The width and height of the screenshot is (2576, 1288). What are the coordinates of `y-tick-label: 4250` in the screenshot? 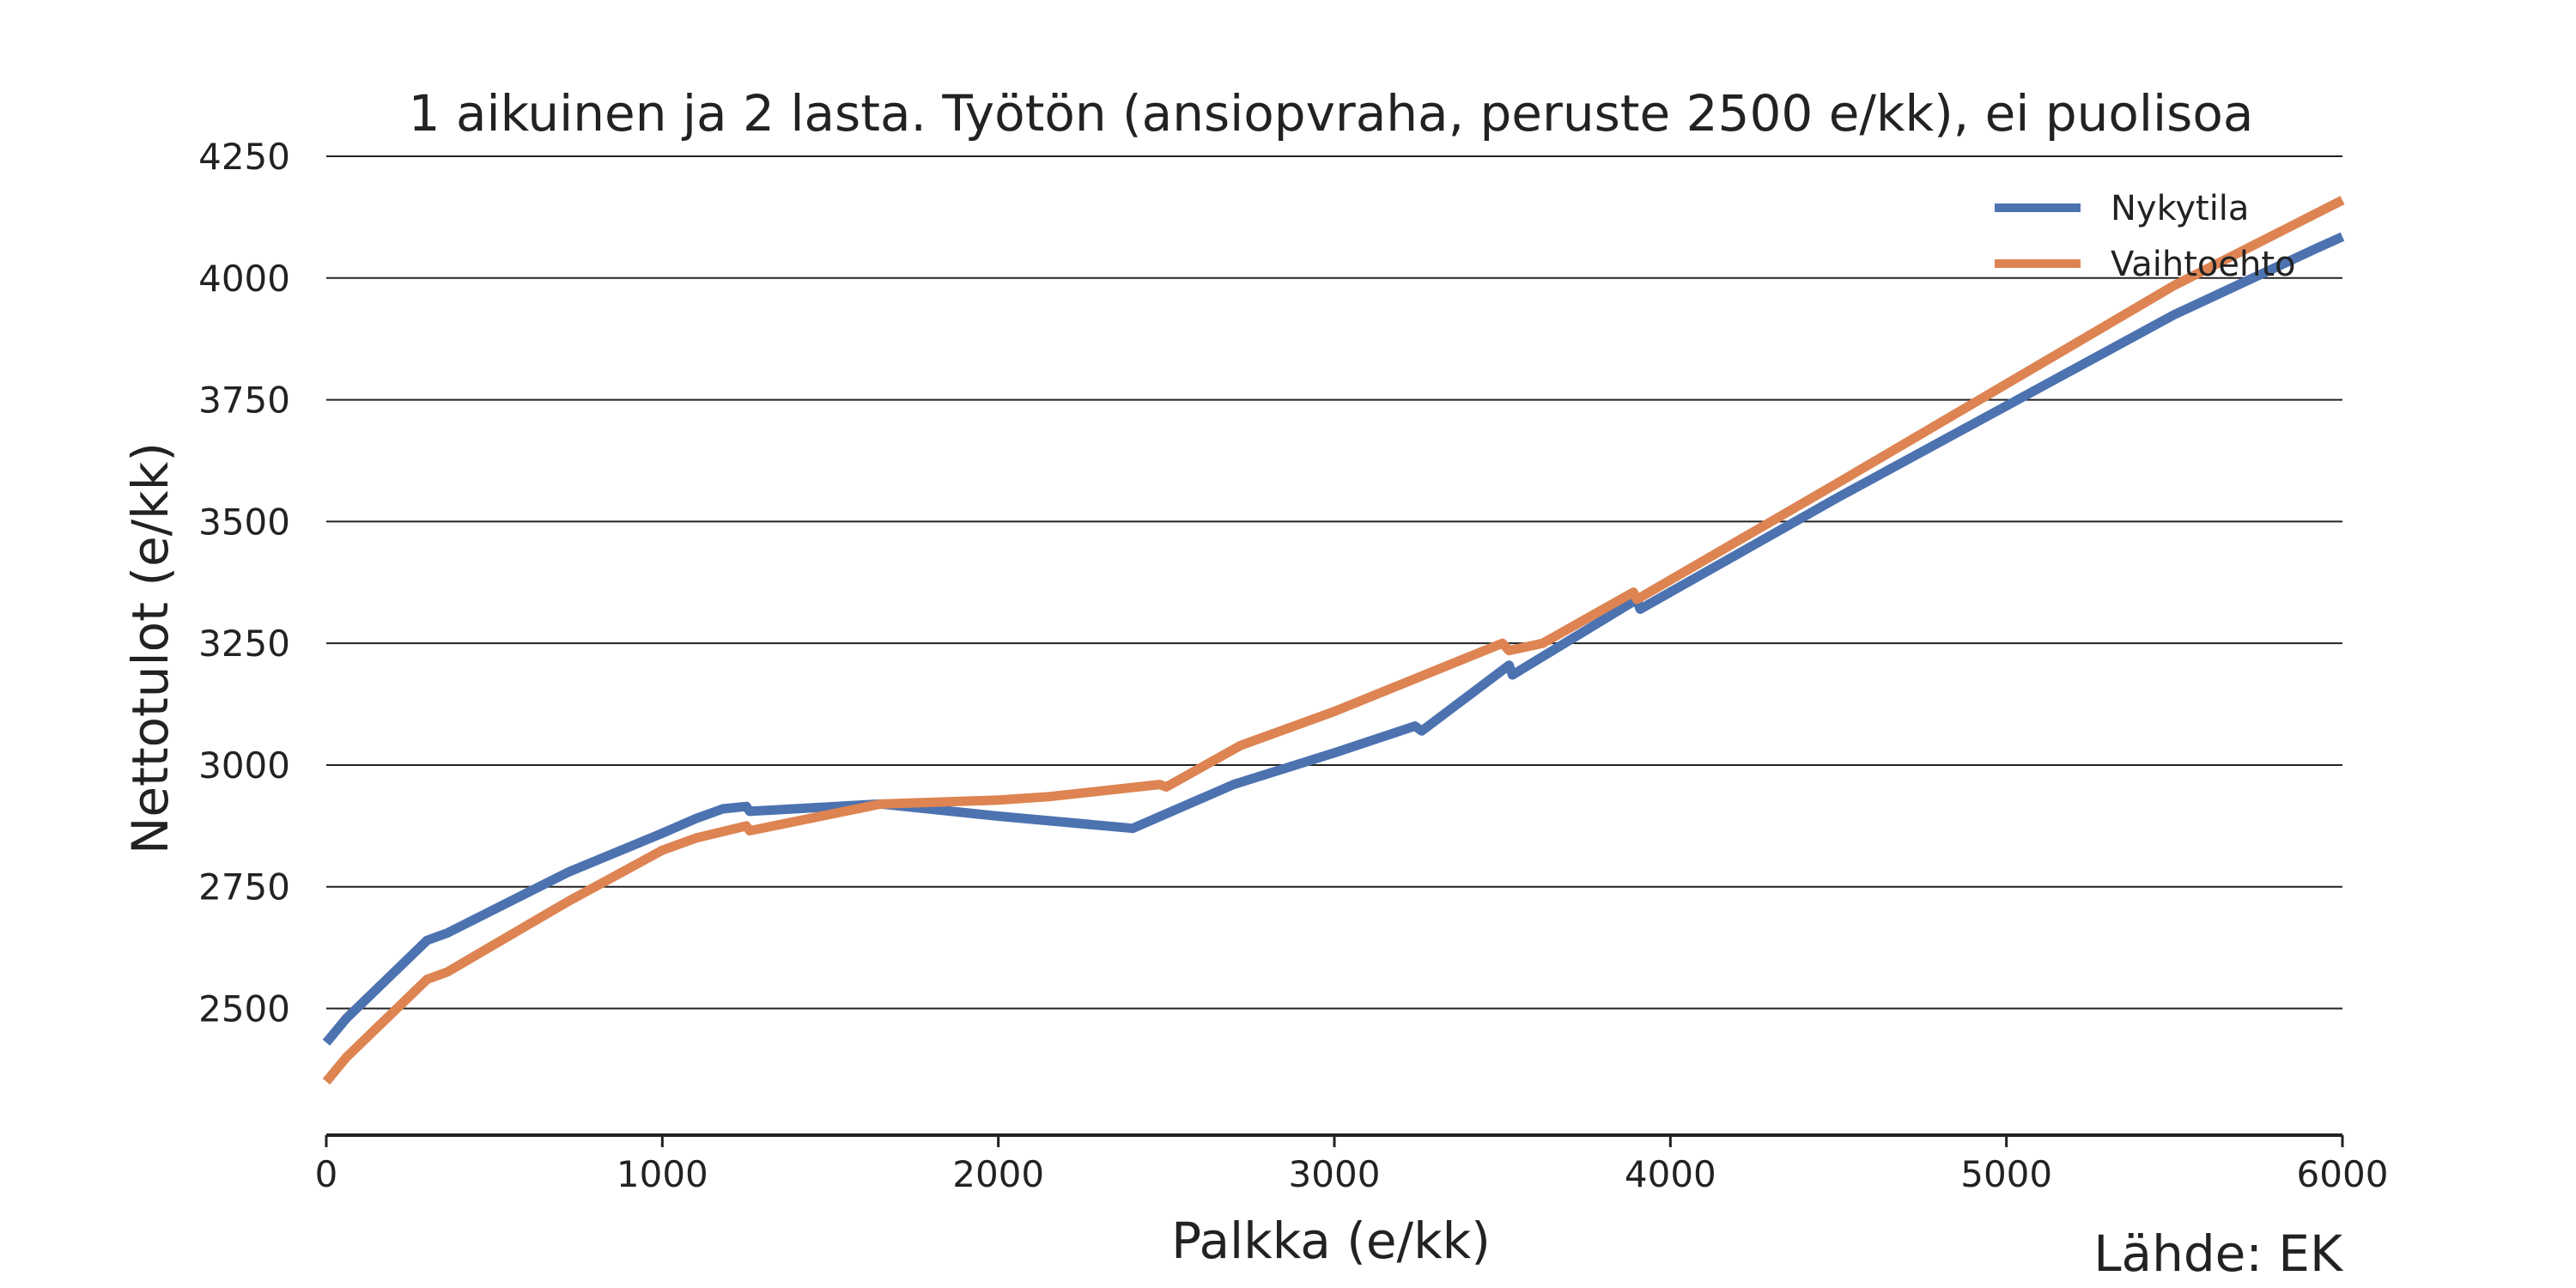 It's located at (244, 157).